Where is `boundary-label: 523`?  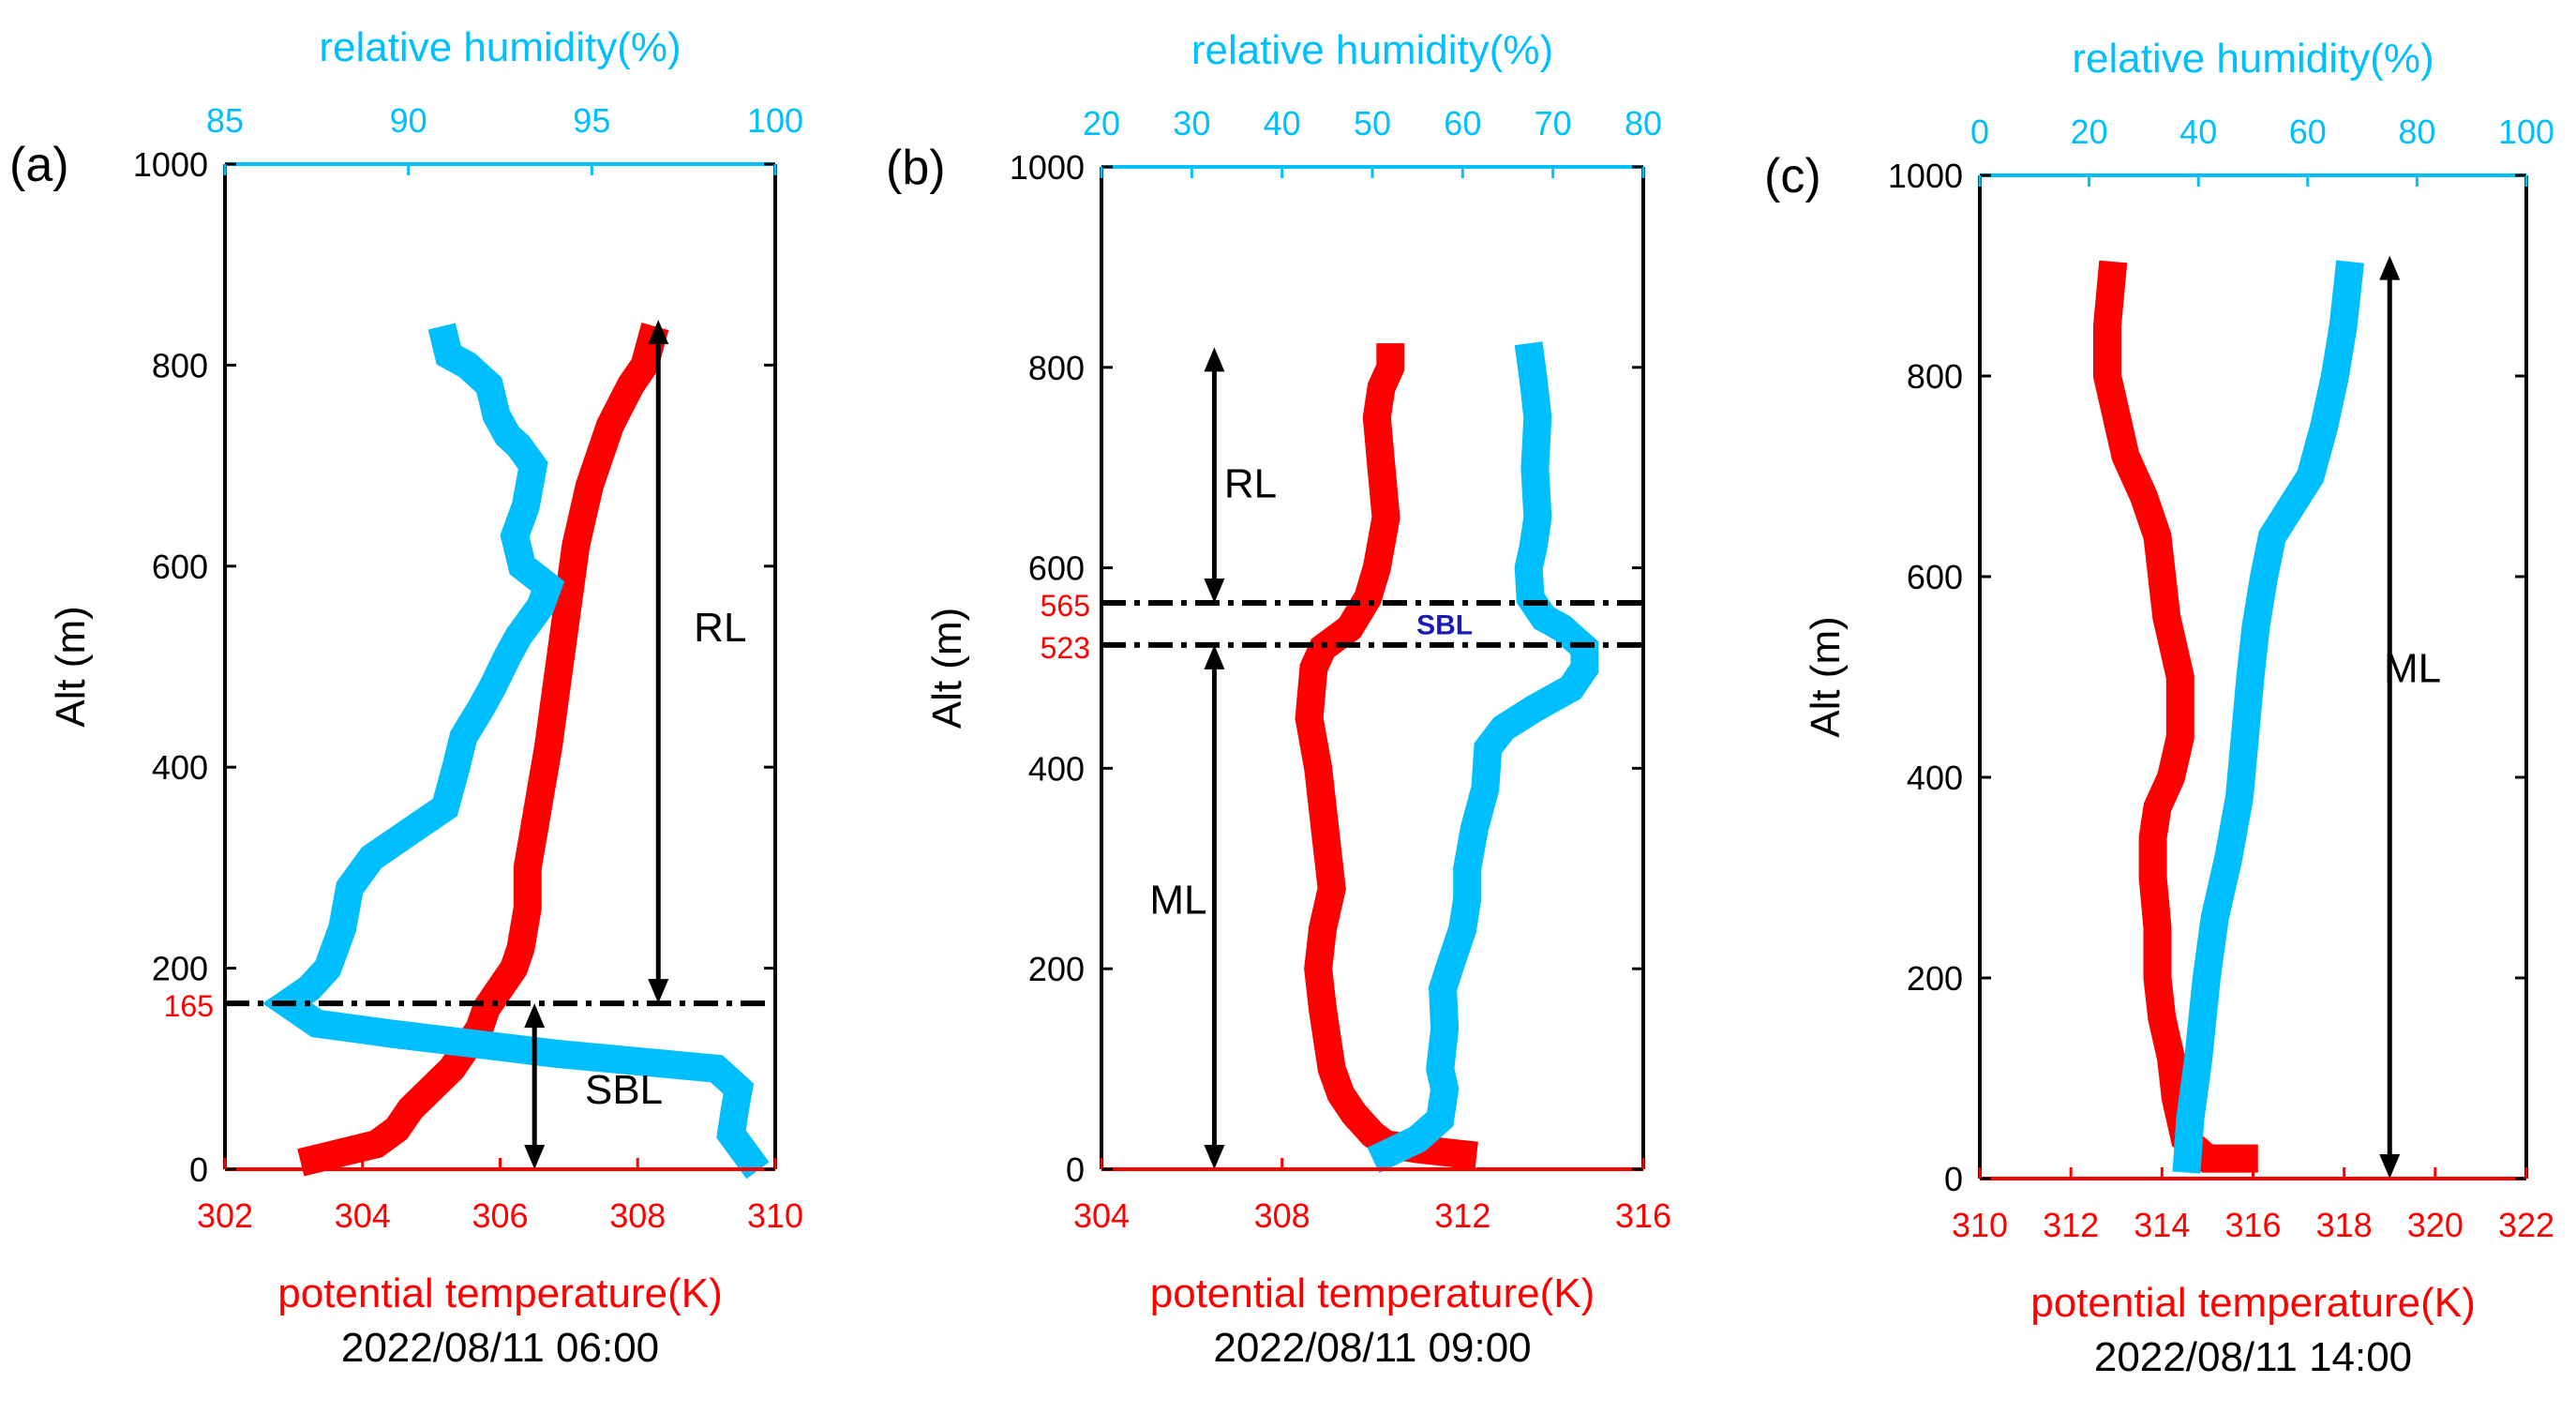
boundary-label: 523 is located at coordinates (1066, 648).